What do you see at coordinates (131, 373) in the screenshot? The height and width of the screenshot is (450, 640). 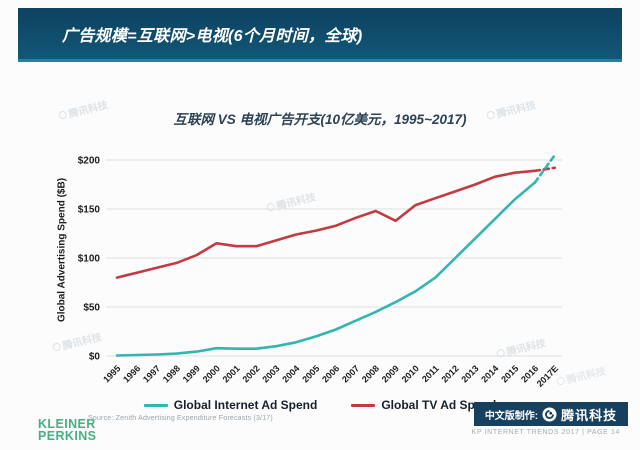 I see `svg-text: 1996` at bounding box center [131, 373].